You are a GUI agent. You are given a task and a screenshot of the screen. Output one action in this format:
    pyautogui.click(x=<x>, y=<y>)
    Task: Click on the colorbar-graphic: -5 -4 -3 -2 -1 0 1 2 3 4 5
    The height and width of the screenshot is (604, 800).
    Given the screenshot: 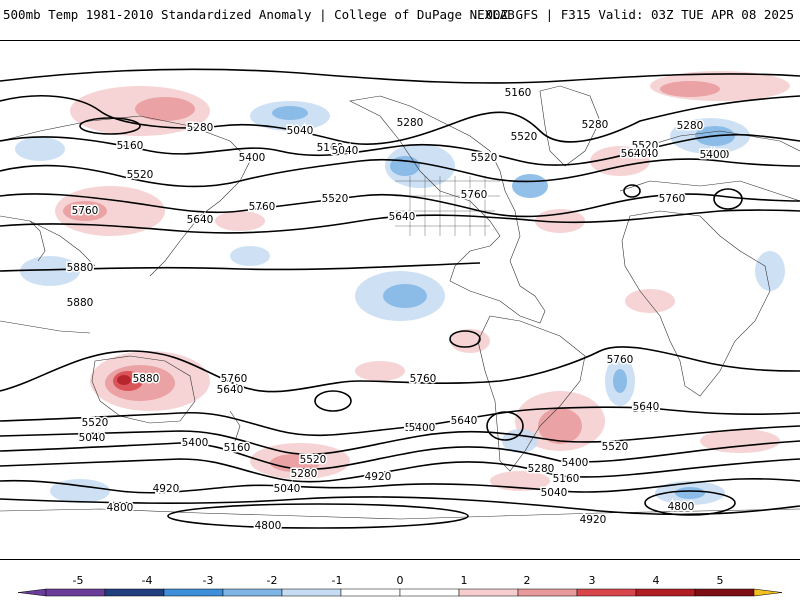 What is the action you would take?
    pyautogui.click(x=400, y=585)
    